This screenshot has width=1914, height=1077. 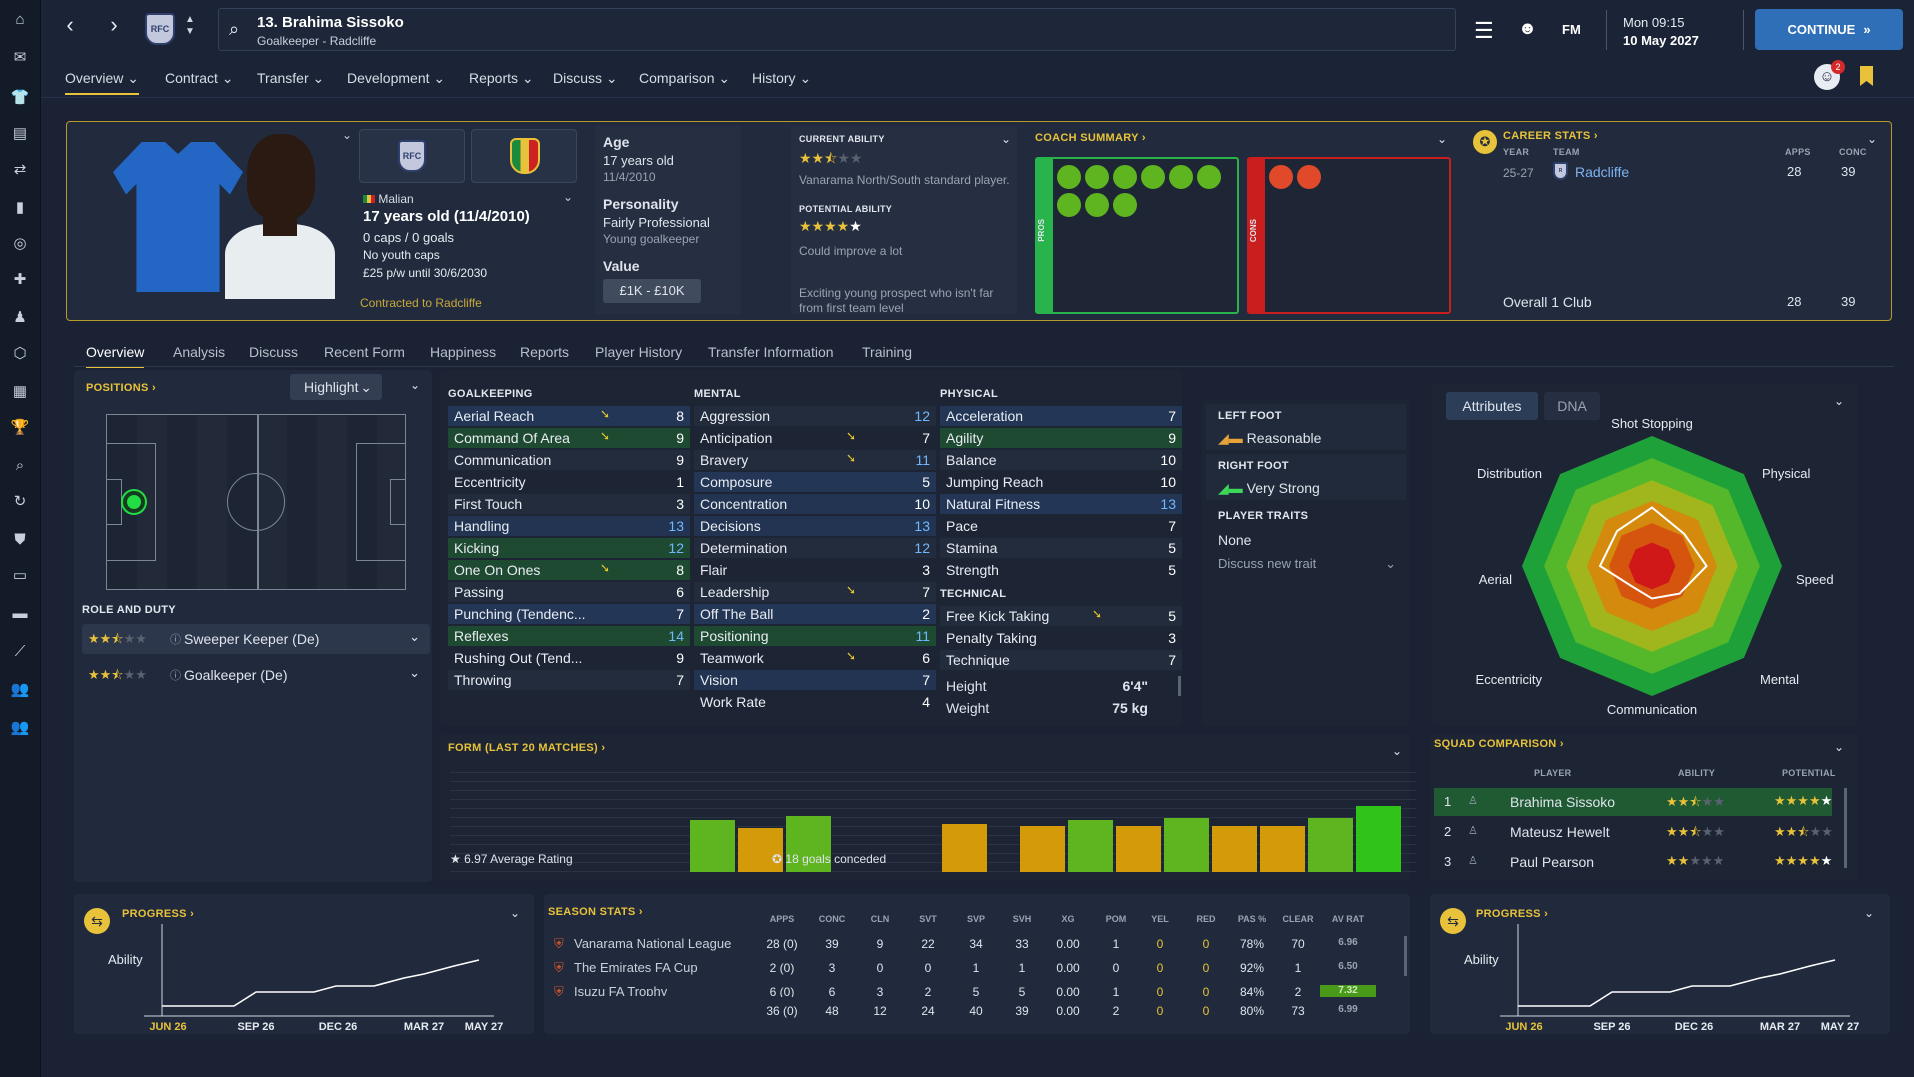 I want to click on career-stats-label: CAREER STATS ›, so click(x=1550, y=136).